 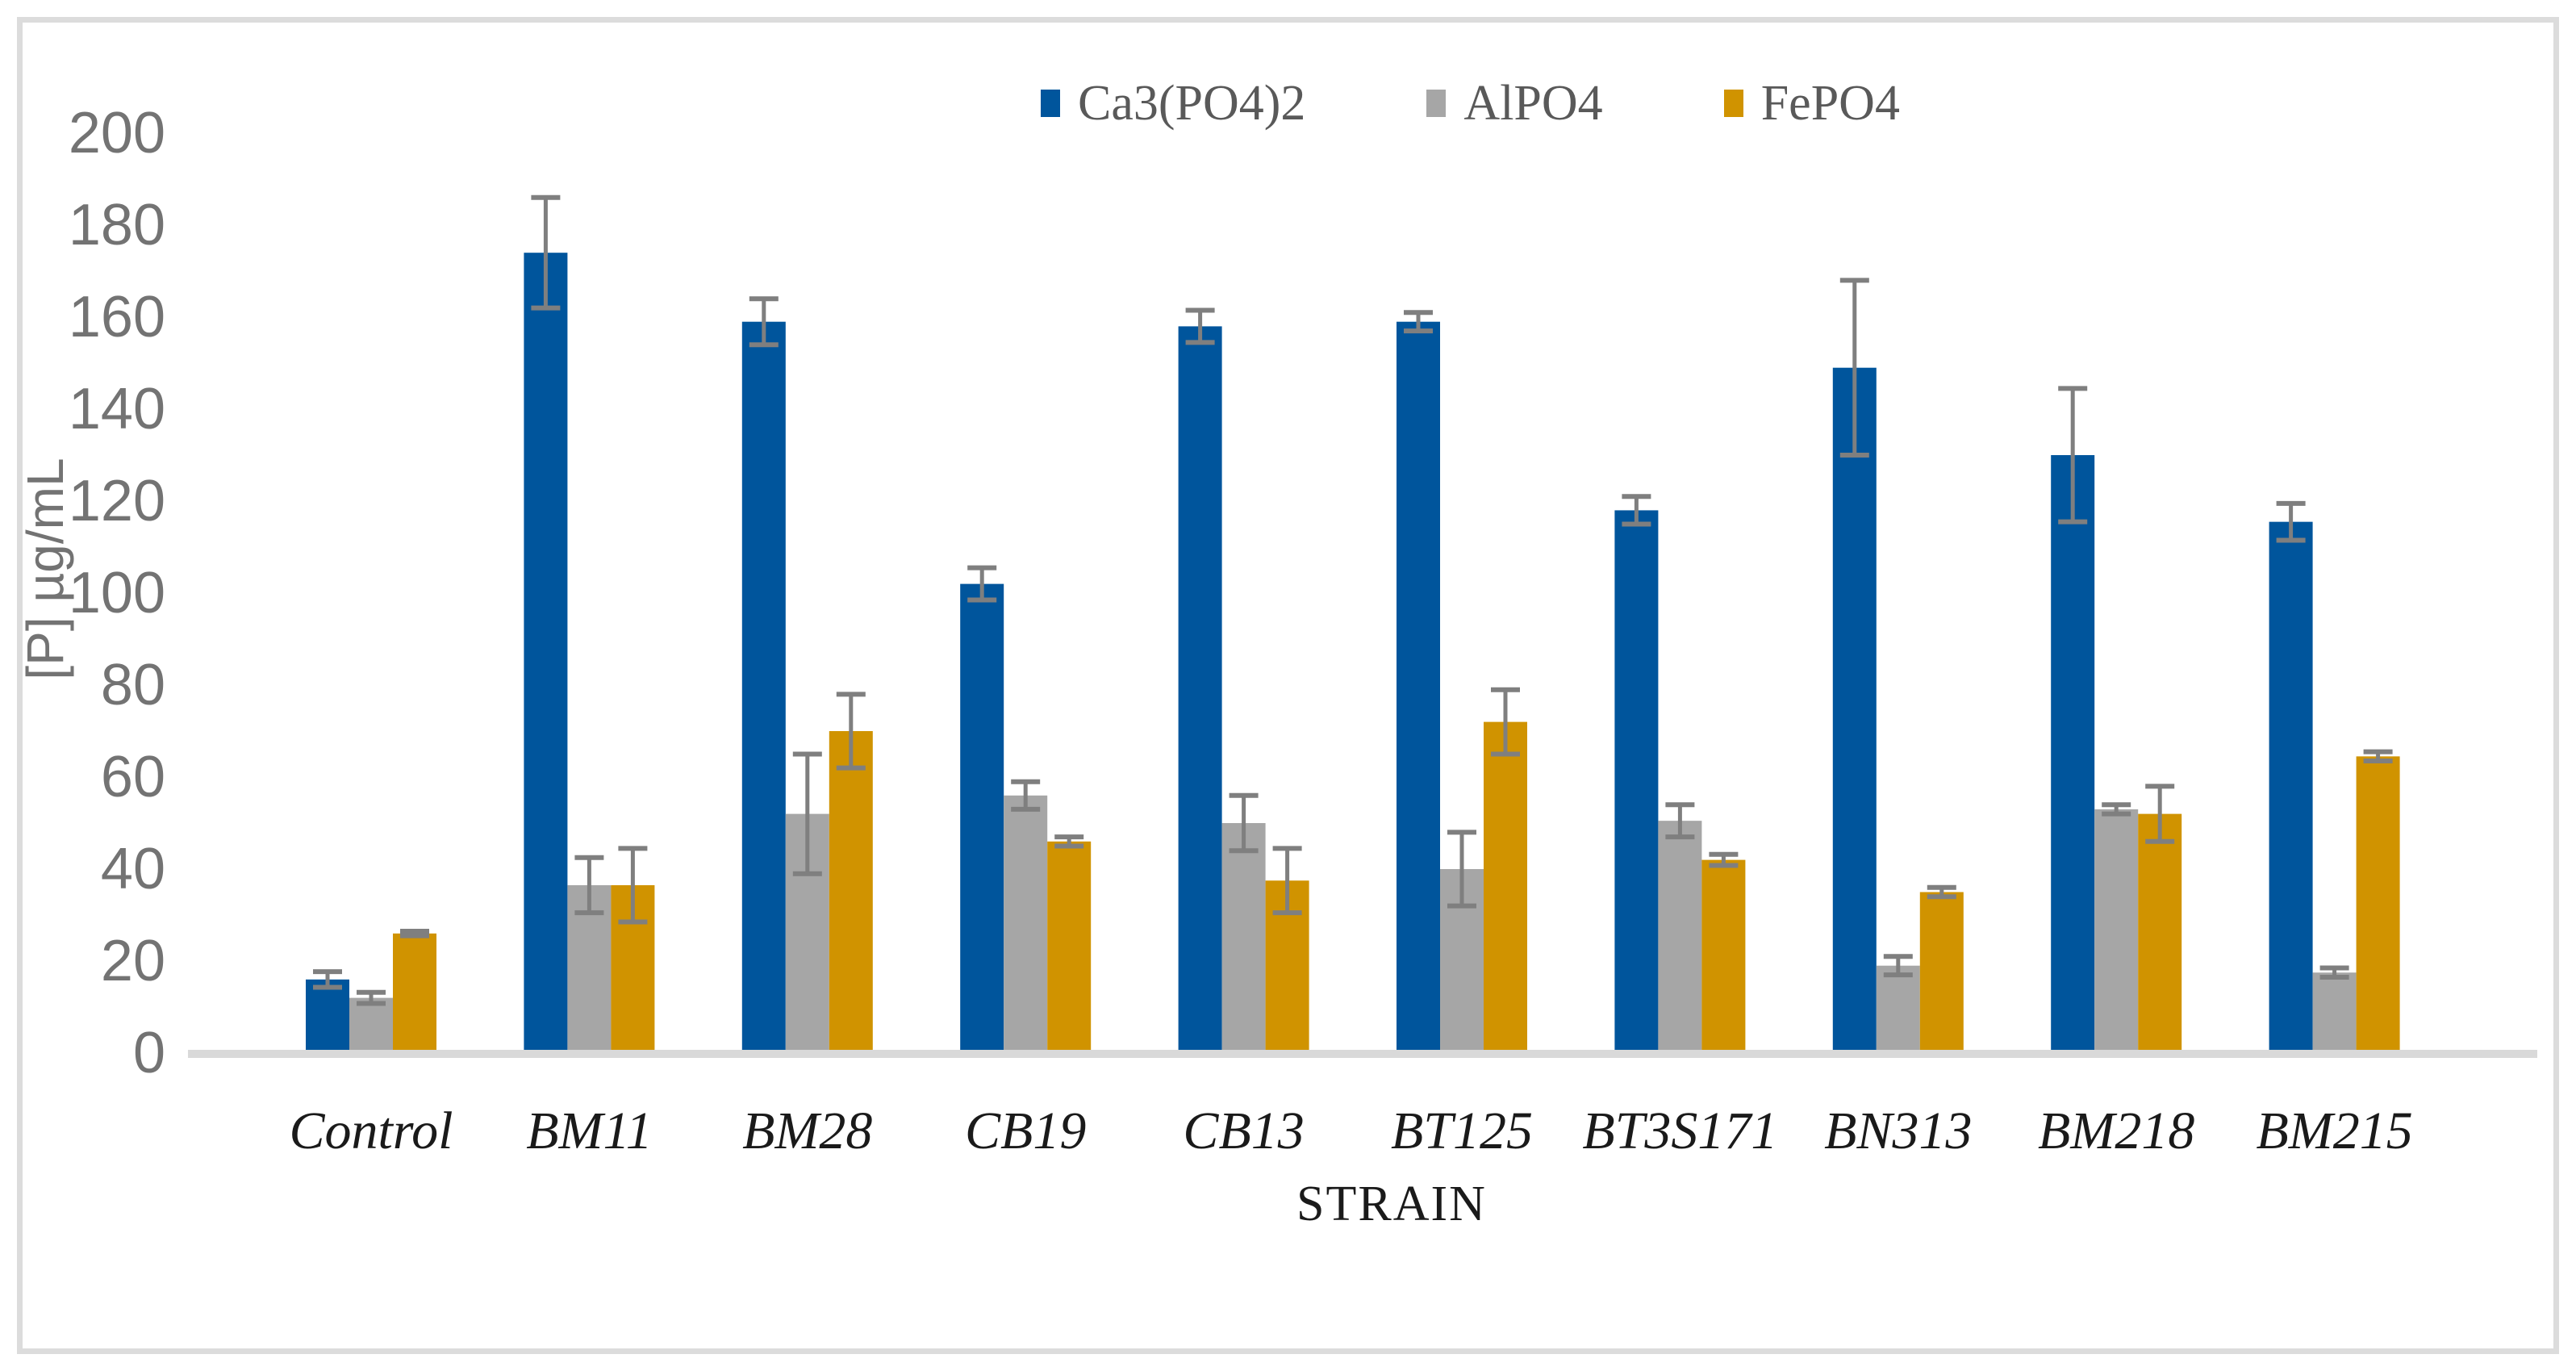 I want to click on bar-ca3po42-bn313, so click(x=1854, y=710).